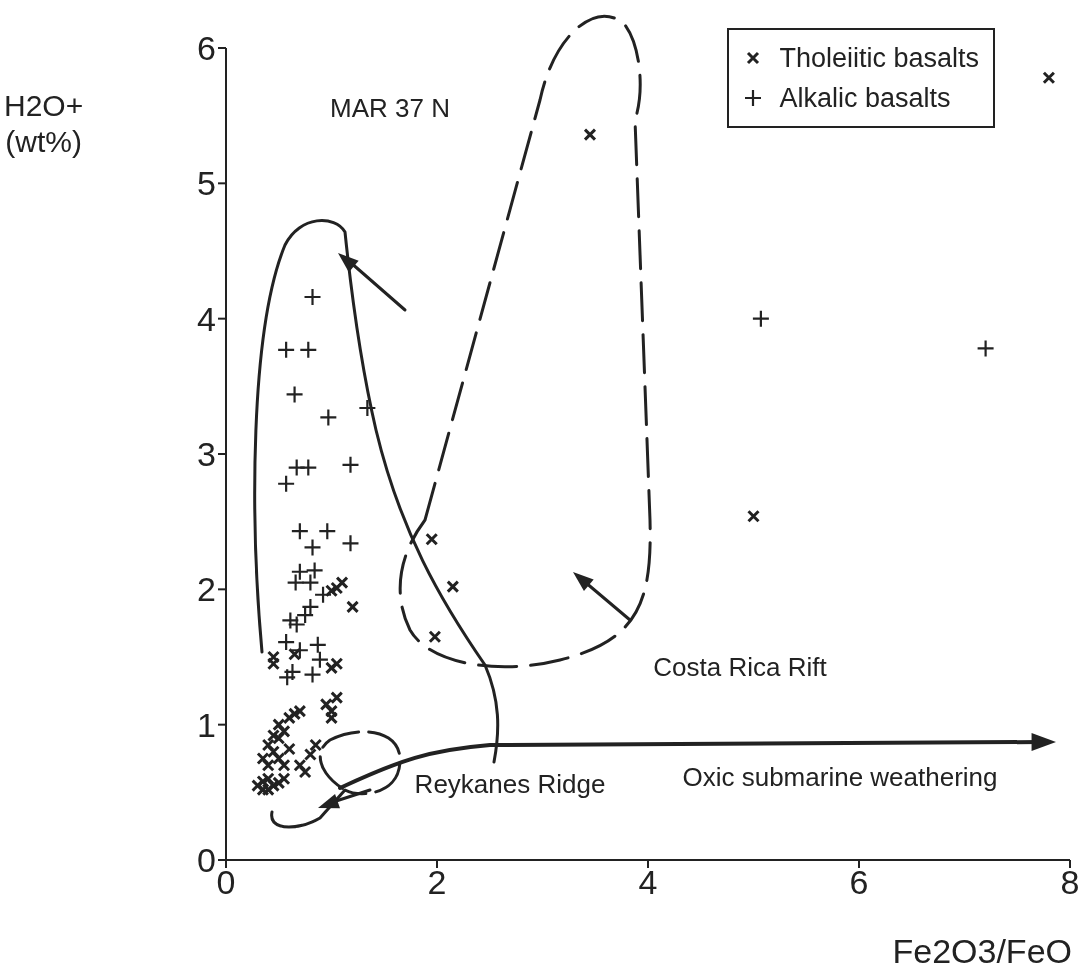 This screenshot has height=977, width=1084. I want to click on legend-label: Tholeiitic basalts, so click(879, 58).